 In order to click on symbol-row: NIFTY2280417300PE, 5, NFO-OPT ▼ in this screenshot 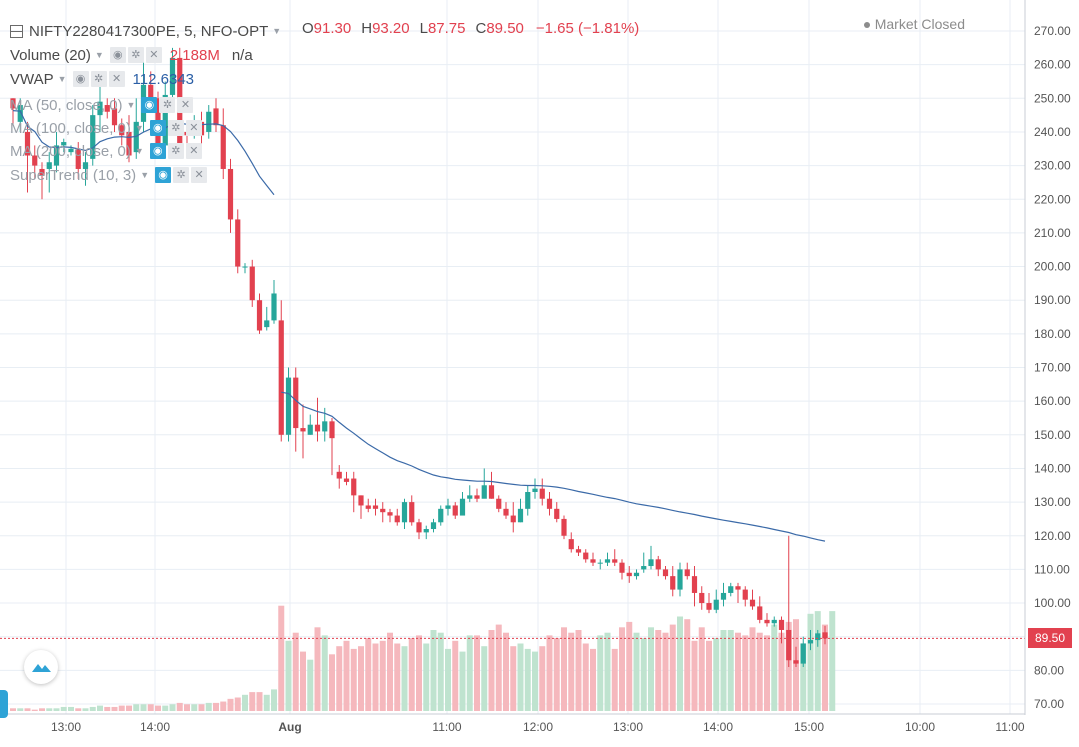, I will do `click(148, 31)`.